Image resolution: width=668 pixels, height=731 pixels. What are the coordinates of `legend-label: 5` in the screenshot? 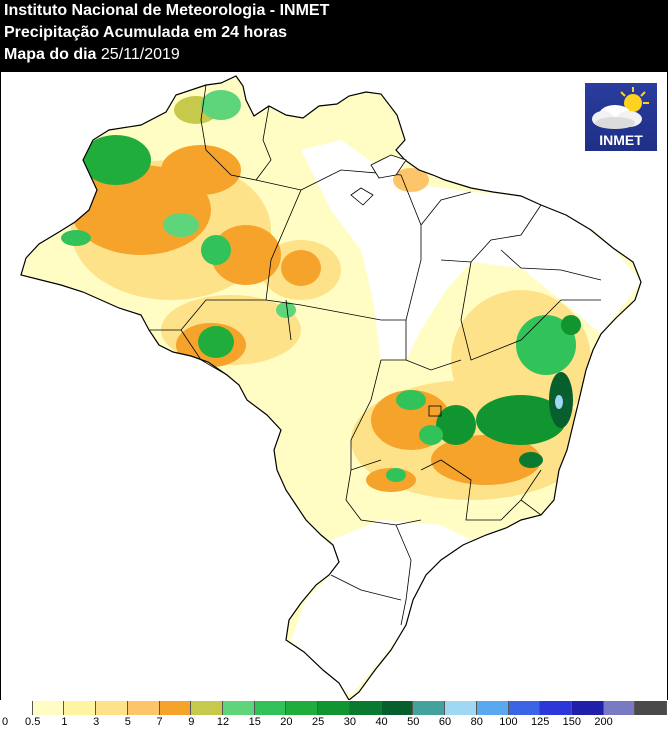 It's located at (127, 722).